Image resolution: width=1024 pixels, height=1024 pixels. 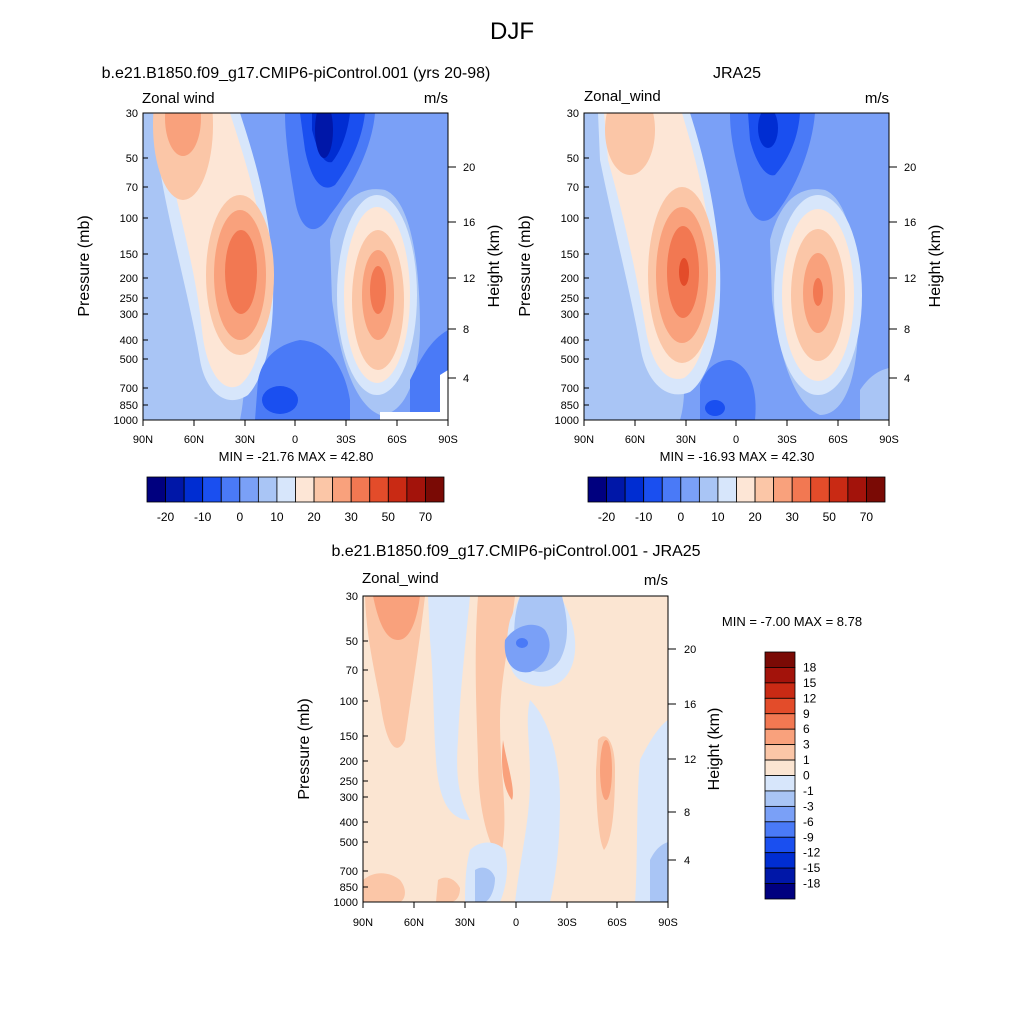 What do you see at coordinates (810, 683) in the screenshot?
I see `colorbar-label: 15` at bounding box center [810, 683].